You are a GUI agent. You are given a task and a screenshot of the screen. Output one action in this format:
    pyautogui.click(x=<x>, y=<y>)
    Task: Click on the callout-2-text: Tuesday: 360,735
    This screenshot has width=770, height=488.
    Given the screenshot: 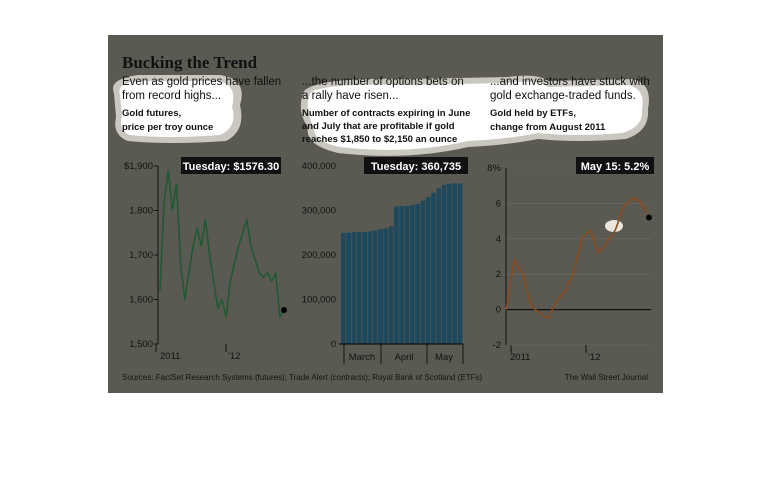 What is the action you would take?
    pyautogui.click(x=416, y=167)
    